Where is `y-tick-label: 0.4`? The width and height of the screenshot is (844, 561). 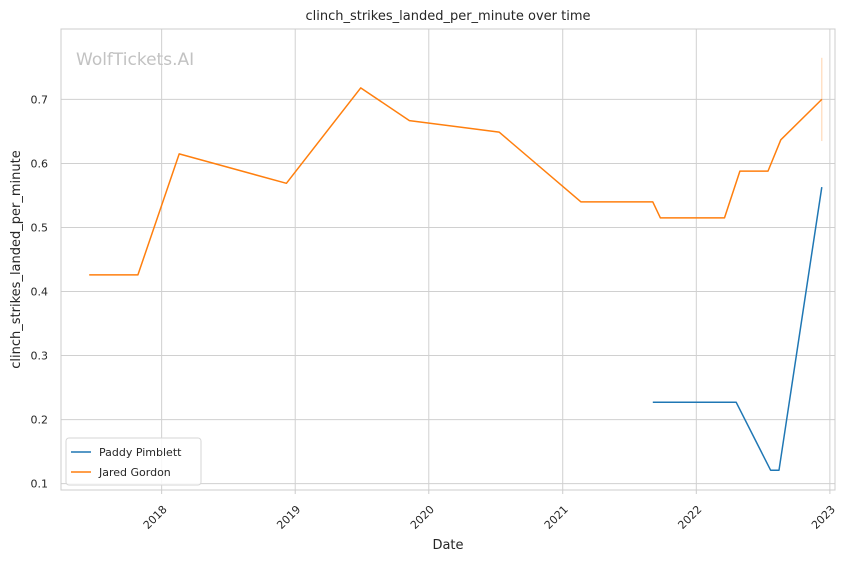
y-tick-label: 0.4 is located at coordinates (40, 292).